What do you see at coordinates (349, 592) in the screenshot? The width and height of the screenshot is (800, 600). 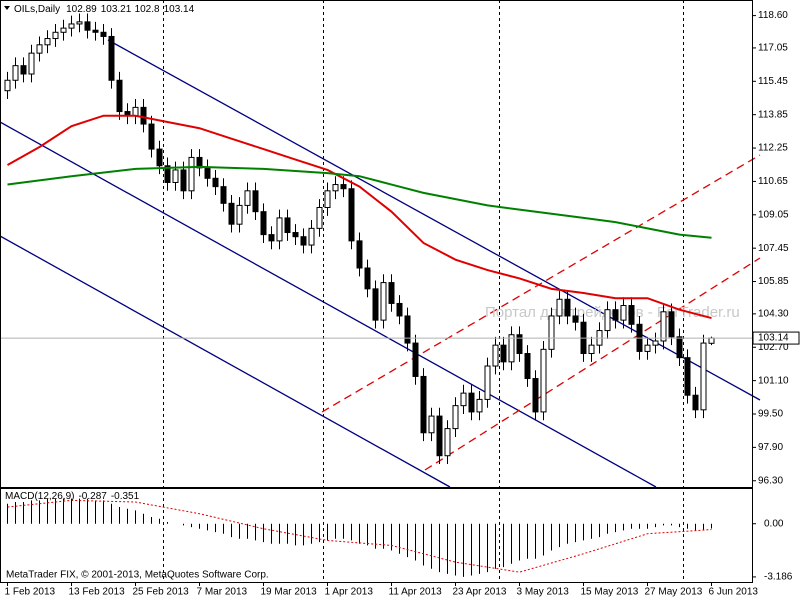 I see `x-tick-label: 1 Apr 2013` at bounding box center [349, 592].